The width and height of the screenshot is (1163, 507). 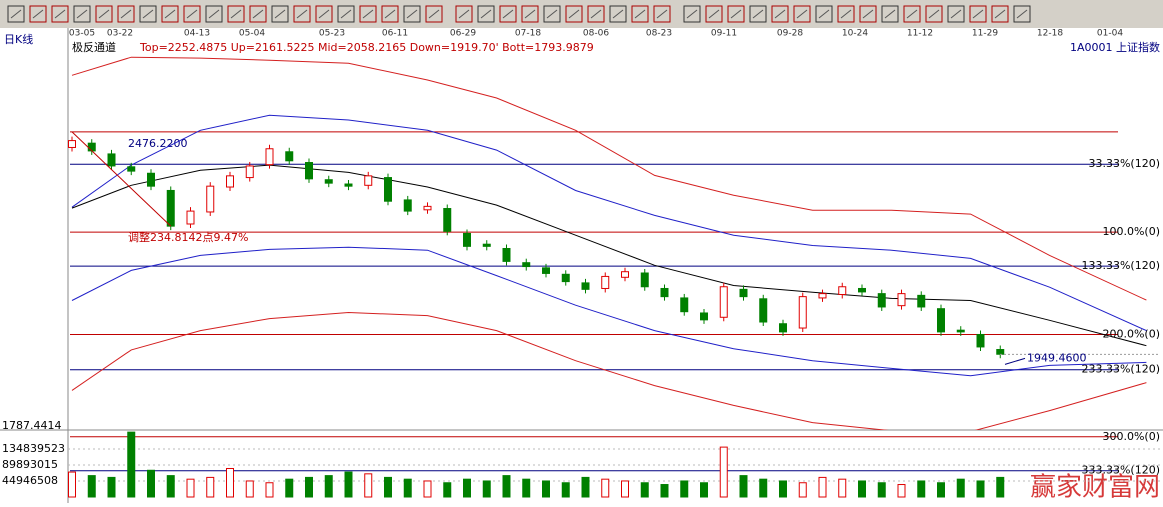 I want to click on last-pointer, so click(x=1015, y=361).